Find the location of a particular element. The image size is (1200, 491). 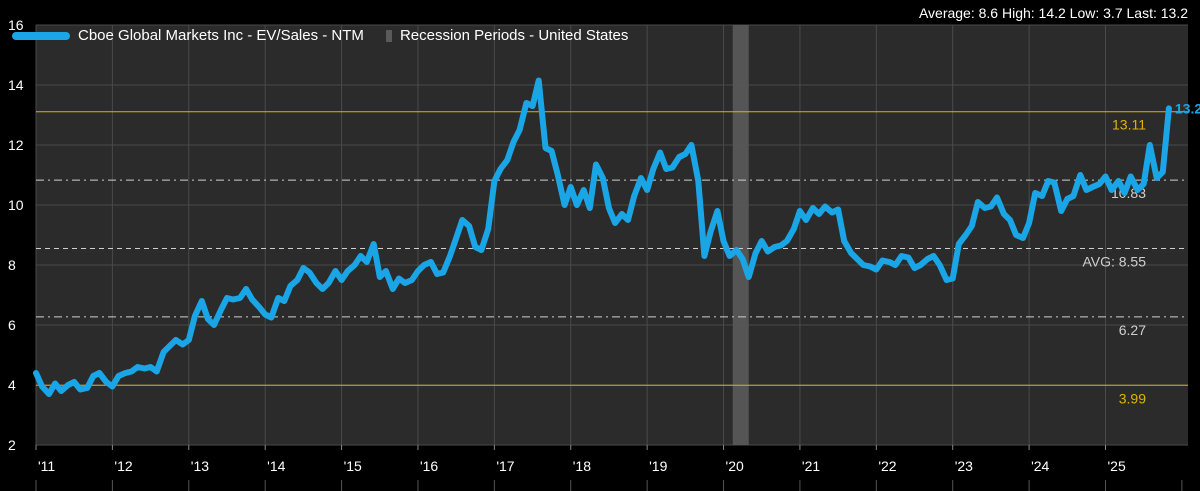

x-tick-label: '17 is located at coordinates (505, 466).